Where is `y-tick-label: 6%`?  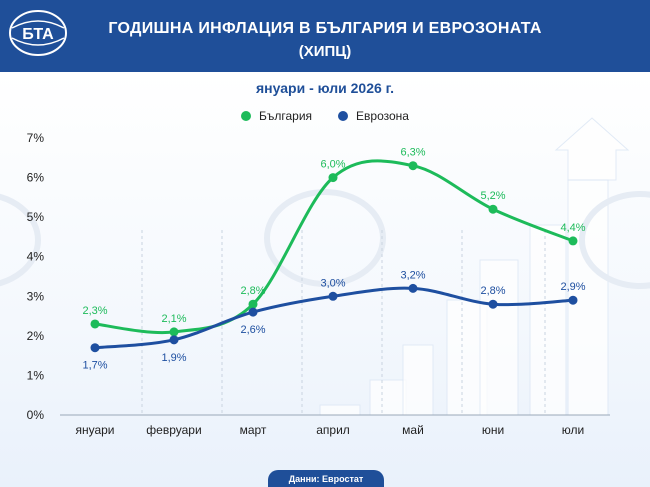 y-tick-label: 6% is located at coordinates (36, 178).